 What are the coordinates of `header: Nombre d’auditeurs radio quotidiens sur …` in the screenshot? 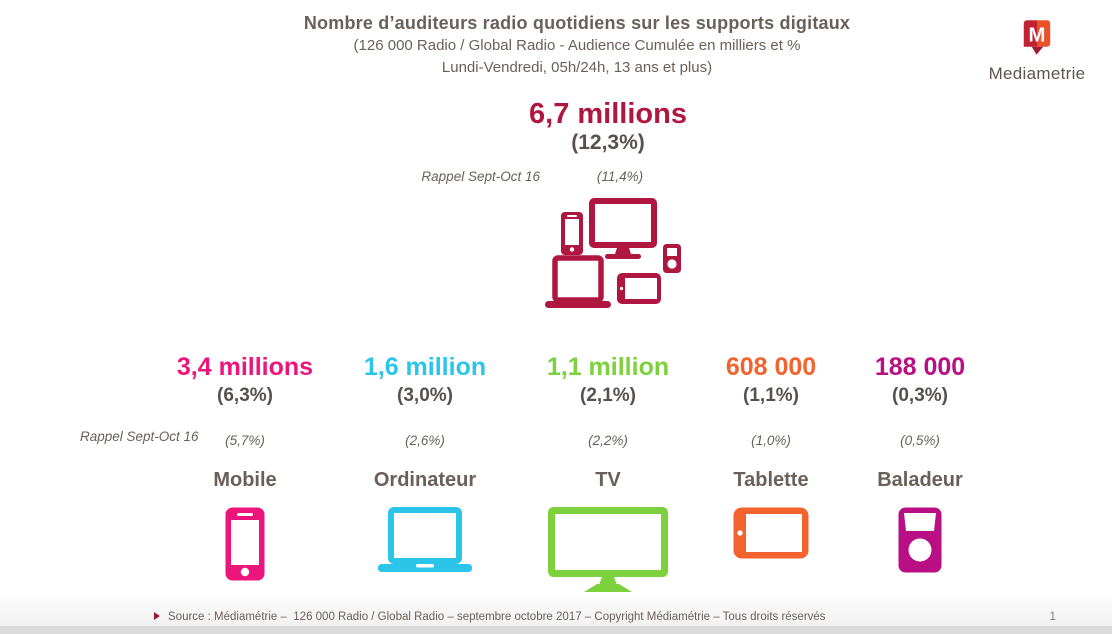 It's located at (556, 45).